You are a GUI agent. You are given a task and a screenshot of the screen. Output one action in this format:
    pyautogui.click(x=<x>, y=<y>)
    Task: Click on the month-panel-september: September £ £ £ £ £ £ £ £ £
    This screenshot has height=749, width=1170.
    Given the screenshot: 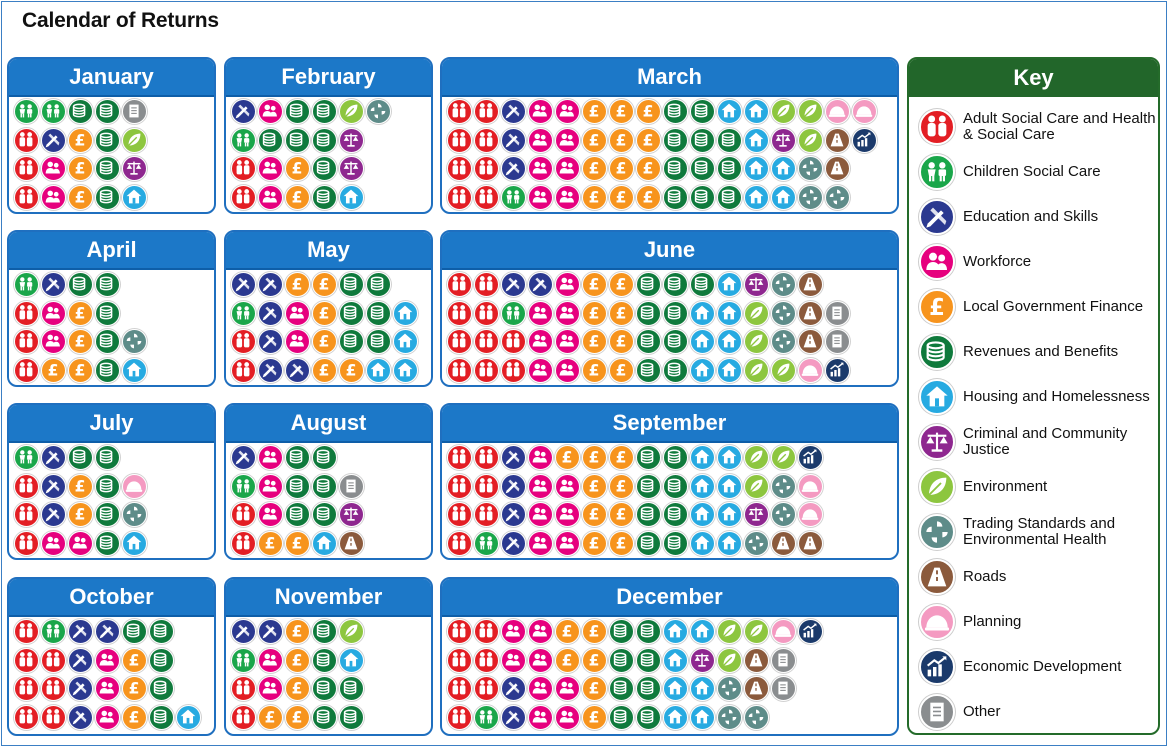 What is the action you would take?
    pyautogui.click(x=669, y=481)
    